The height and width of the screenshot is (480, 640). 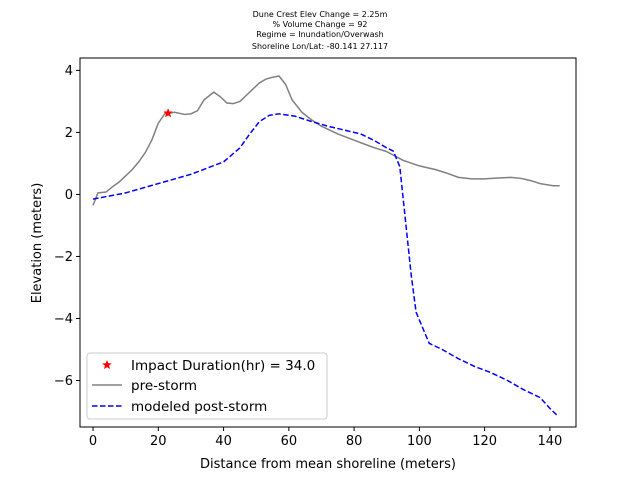 I want to click on legend-label-marker: Impact Duration(hr) = 34.0, so click(x=223, y=366).